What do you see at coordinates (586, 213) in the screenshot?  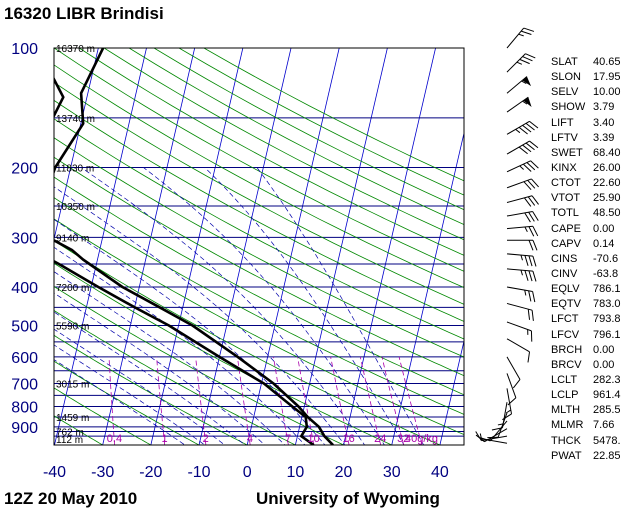 I see `index-row: TOTL 48.50` at bounding box center [586, 213].